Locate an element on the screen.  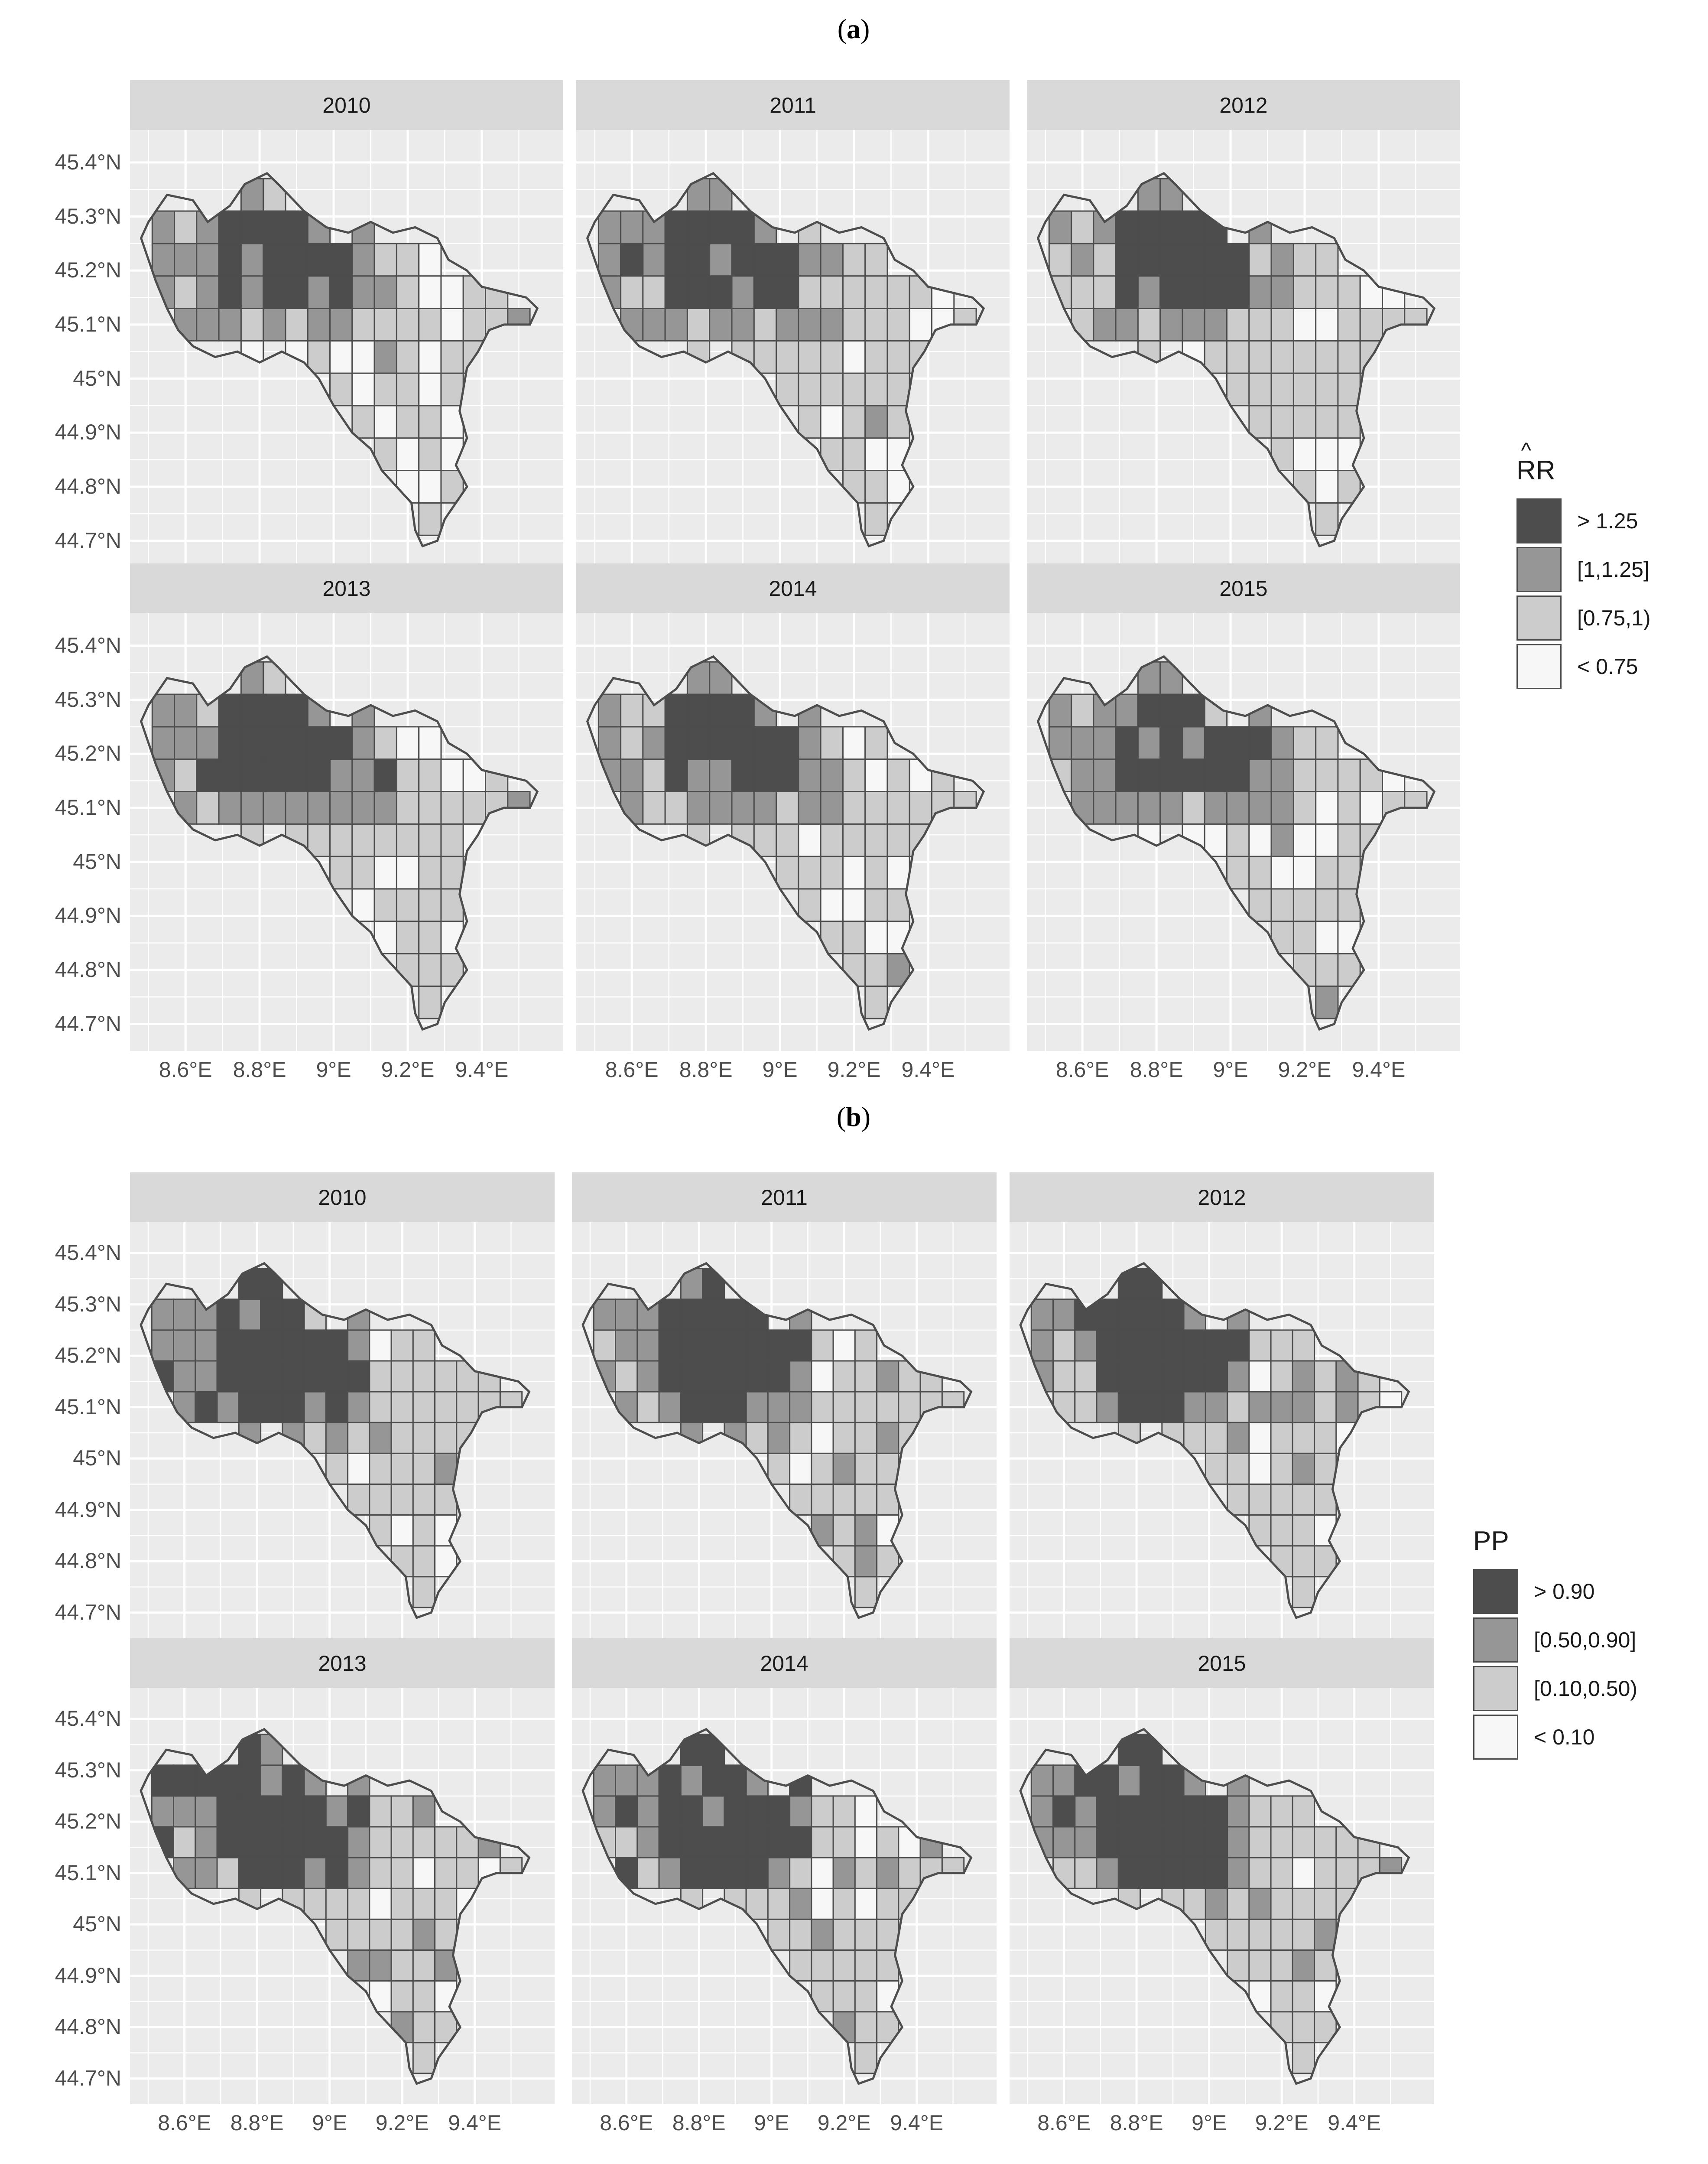
x-tick-label: 8.6°E is located at coordinates (1082, 1070).